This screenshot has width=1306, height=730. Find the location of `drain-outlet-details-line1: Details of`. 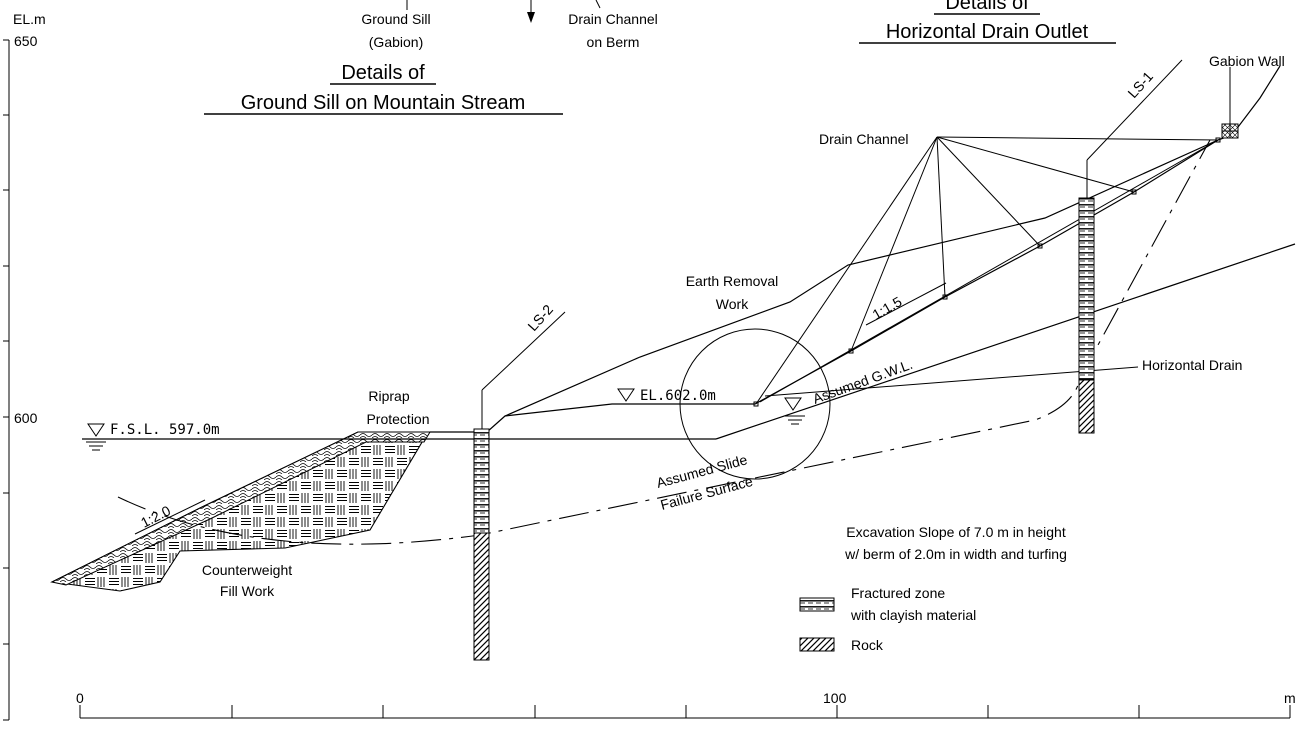

drain-outlet-details-line1: Details of is located at coordinates (987, 7).